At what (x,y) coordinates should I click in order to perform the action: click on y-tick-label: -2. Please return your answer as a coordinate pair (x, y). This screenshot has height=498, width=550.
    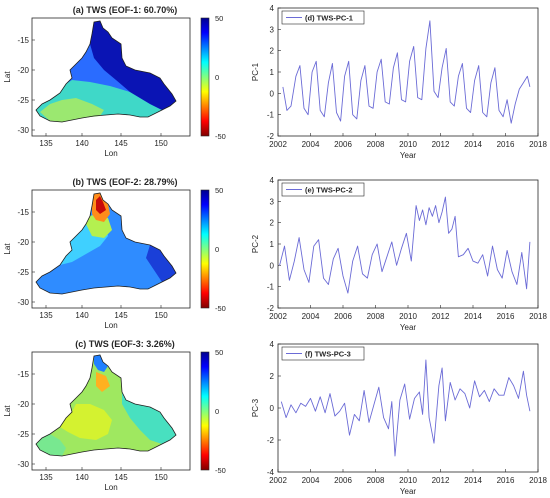
    Looking at the image, I should click on (271, 136).